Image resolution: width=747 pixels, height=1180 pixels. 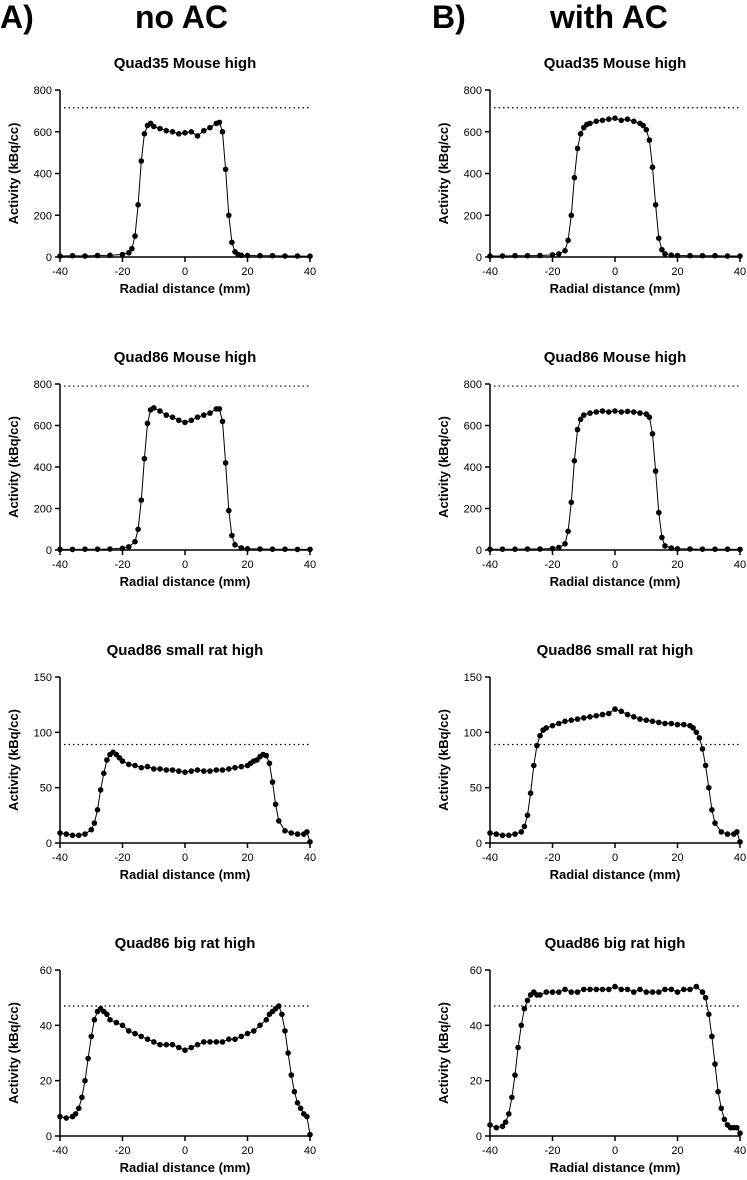 I want to click on x-tick-label: -20, so click(x=123, y=1151).